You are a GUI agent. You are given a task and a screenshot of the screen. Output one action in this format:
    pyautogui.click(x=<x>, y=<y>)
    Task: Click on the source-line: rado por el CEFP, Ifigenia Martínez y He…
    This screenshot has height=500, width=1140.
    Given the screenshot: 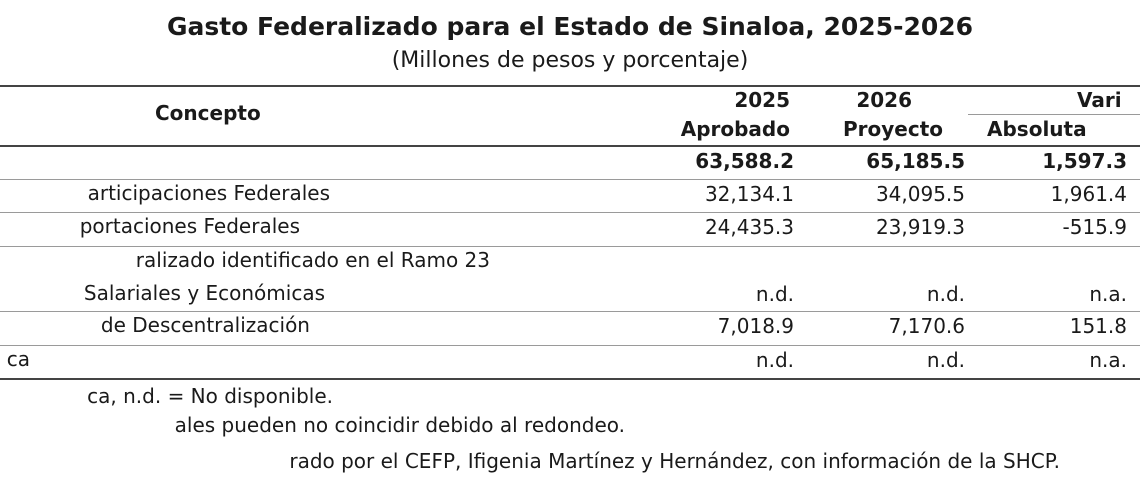 What is the action you would take?
    pyautogui.click(x=530, y=462)
    